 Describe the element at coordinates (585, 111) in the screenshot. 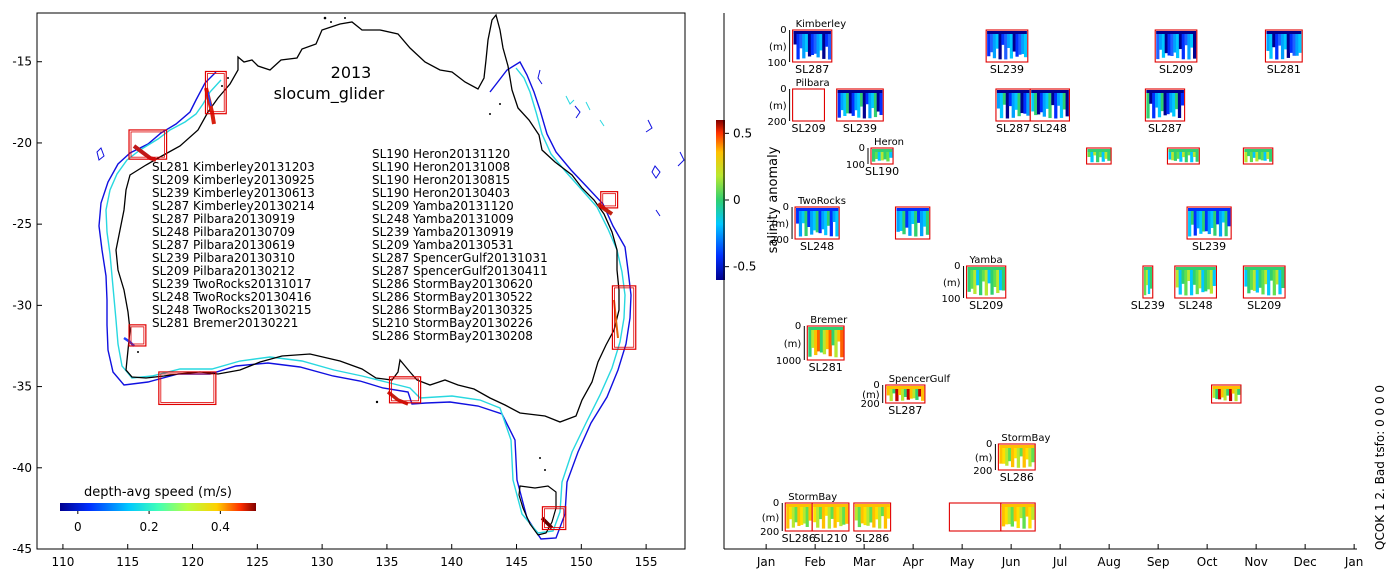

I see `offshore-reef-outlines-shallow` at that location.